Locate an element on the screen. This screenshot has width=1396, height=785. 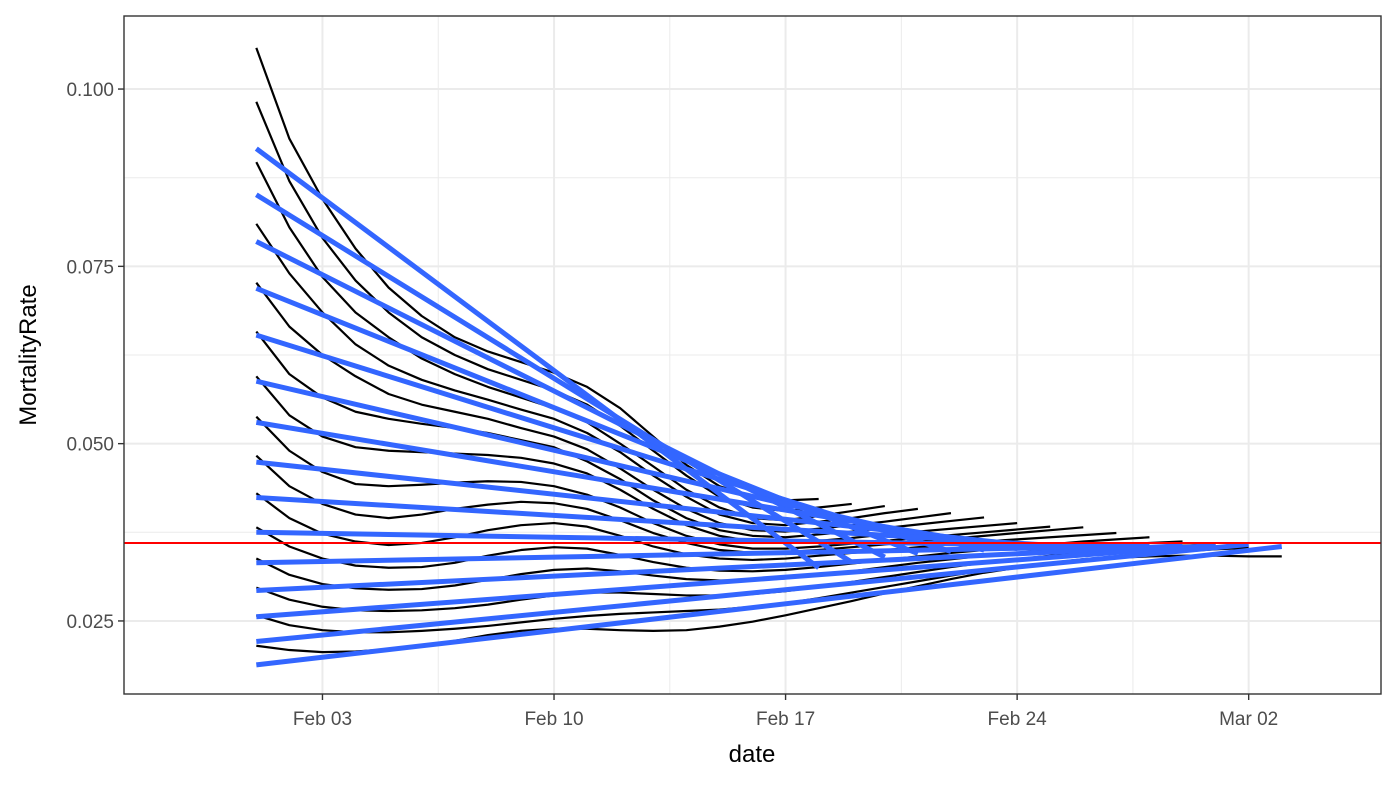
x-axis-ticks: Feb 03 Feb 10 Feb 17 Feb 24 Mar 02 is located at coordinates (785, 712).